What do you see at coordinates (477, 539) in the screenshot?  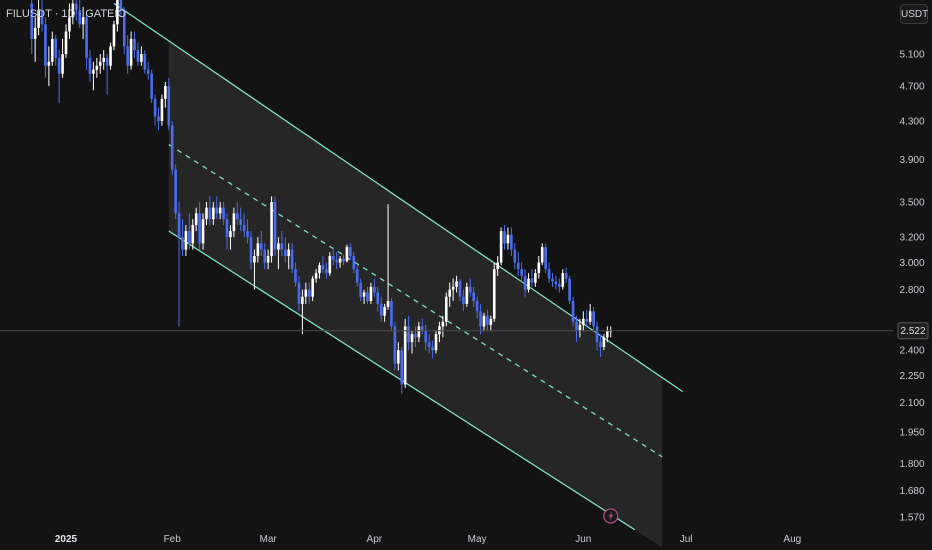 I see `x-tick-label: May` at bounding box center [477, 539].